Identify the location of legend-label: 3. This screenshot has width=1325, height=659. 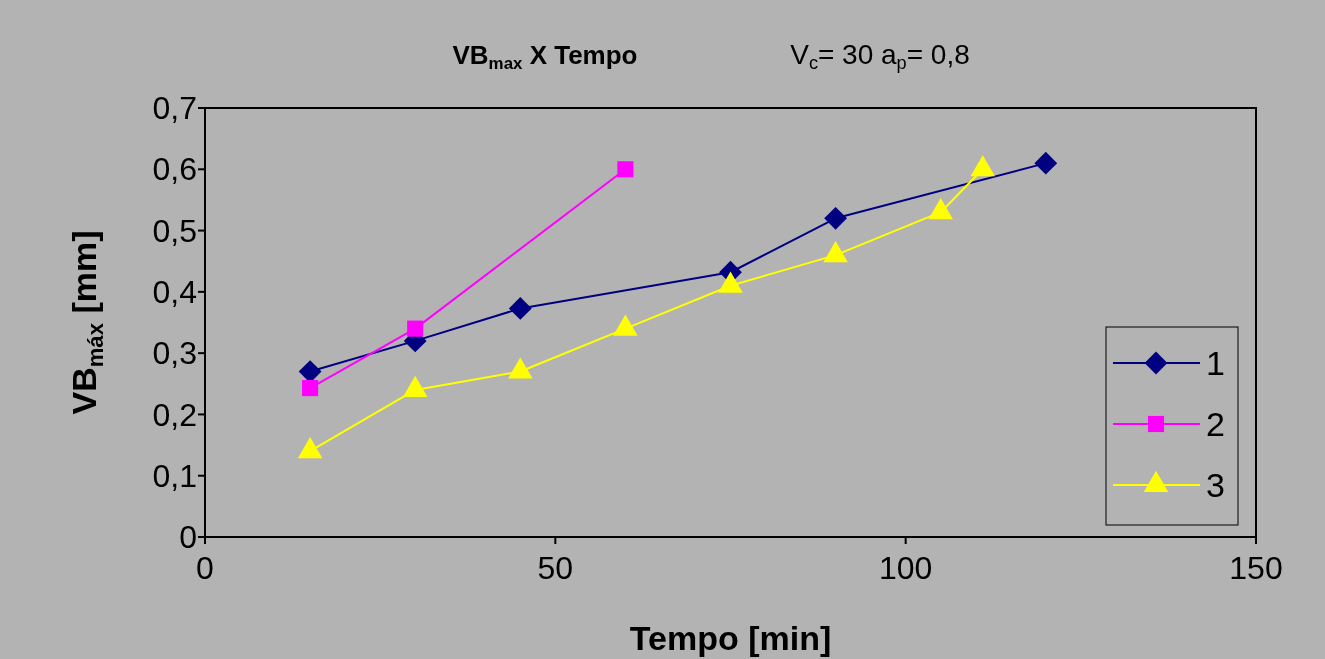
(1215, 484).